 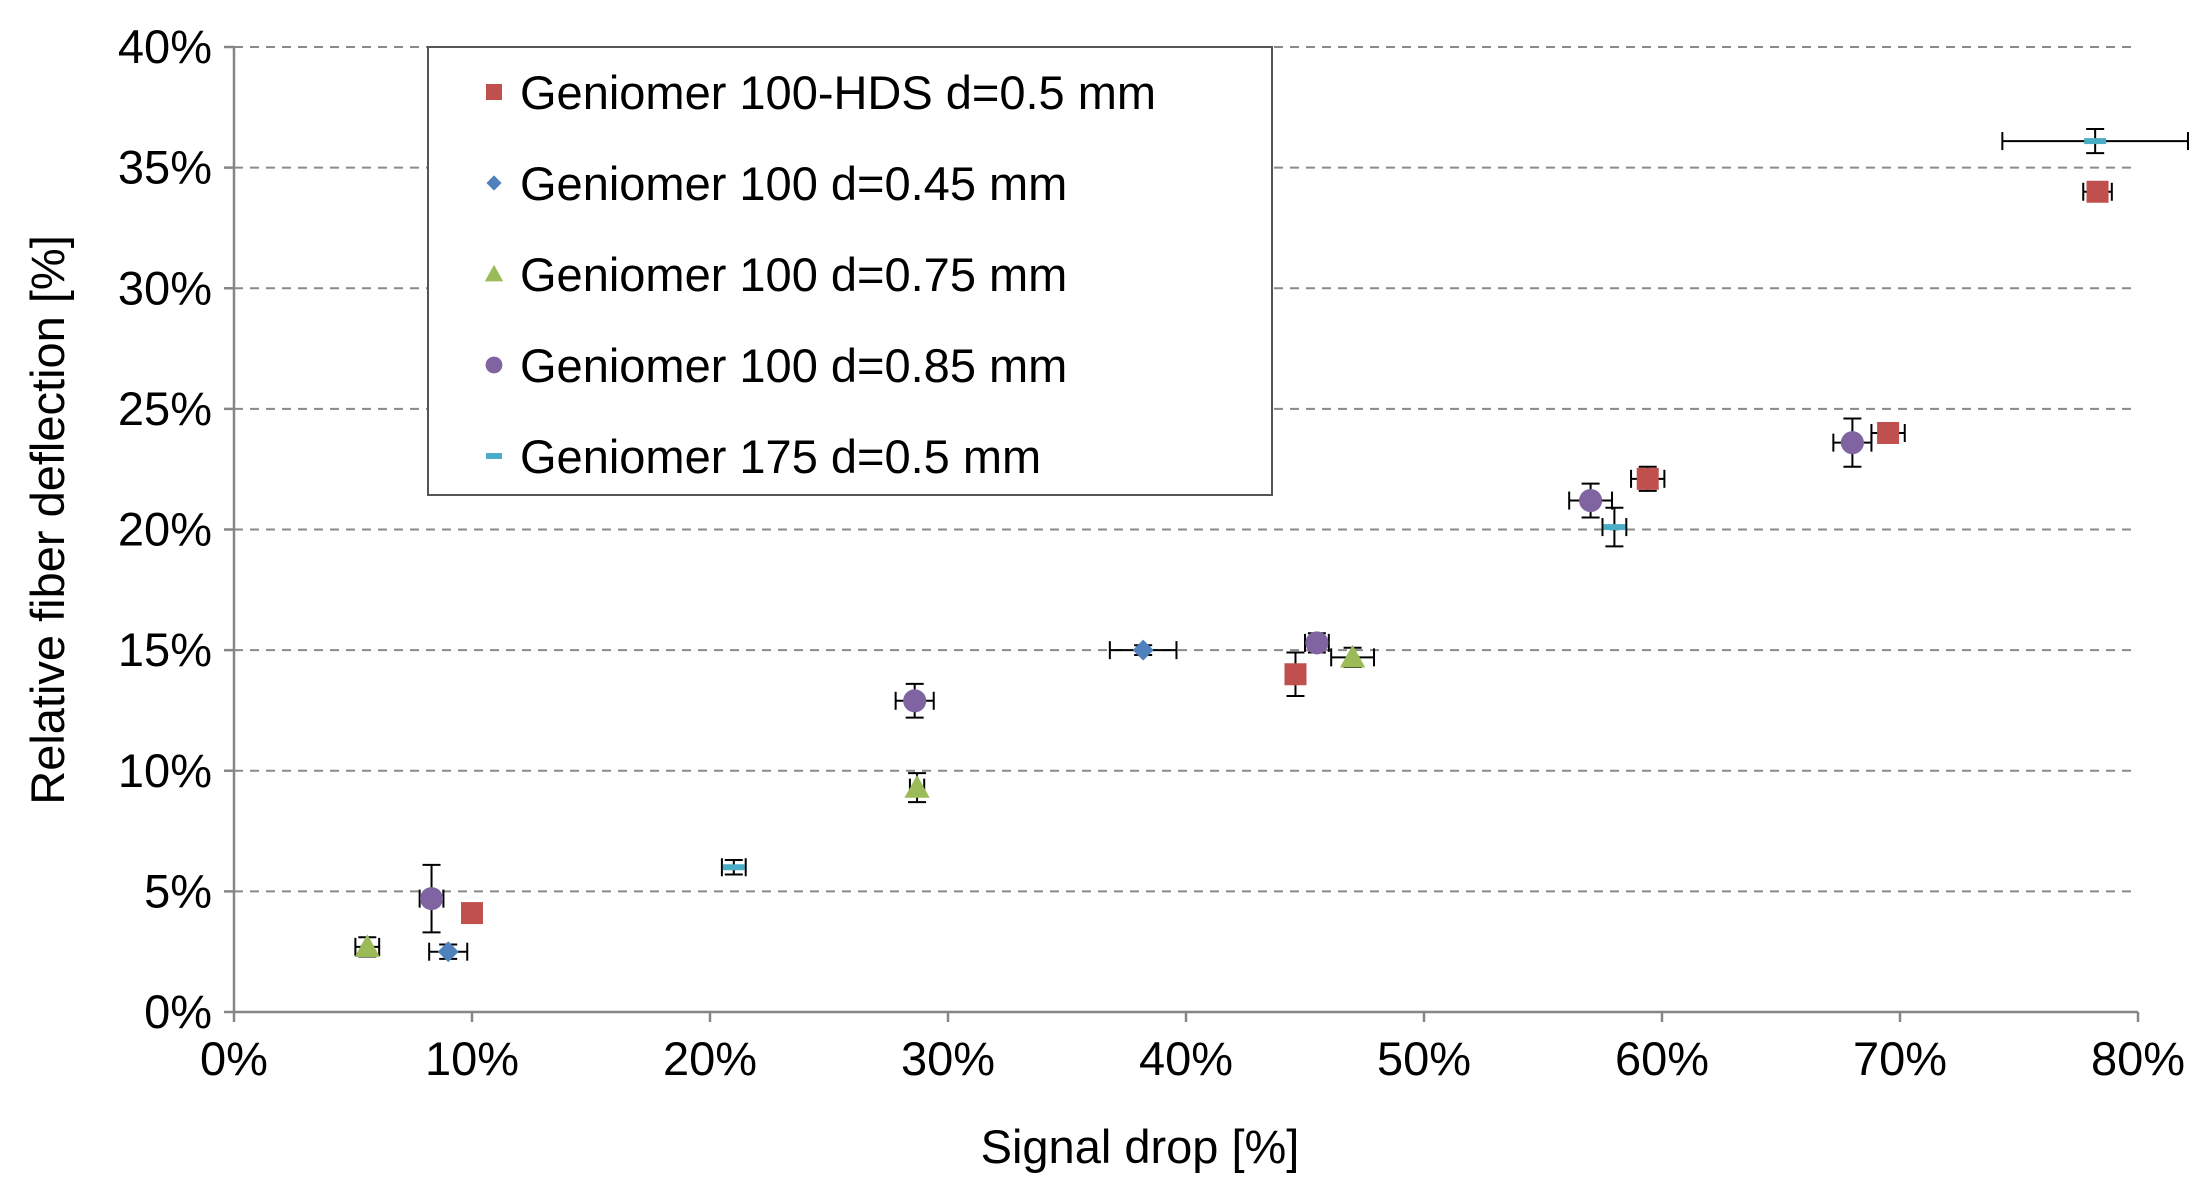 What do you see at coordinates (1143, 650) in the screenshot?
I see `data-point-s1-p1` at bounding box center [1143, 650].